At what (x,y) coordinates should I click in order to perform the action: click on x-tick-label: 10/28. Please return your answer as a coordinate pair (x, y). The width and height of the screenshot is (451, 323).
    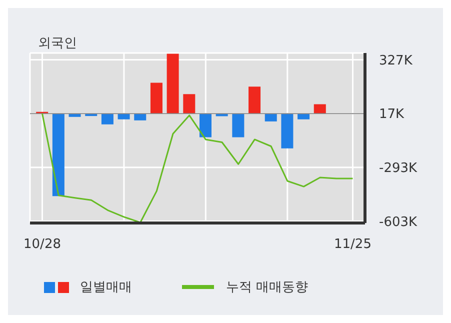
    Looking at the image, I should click on (42, 244).